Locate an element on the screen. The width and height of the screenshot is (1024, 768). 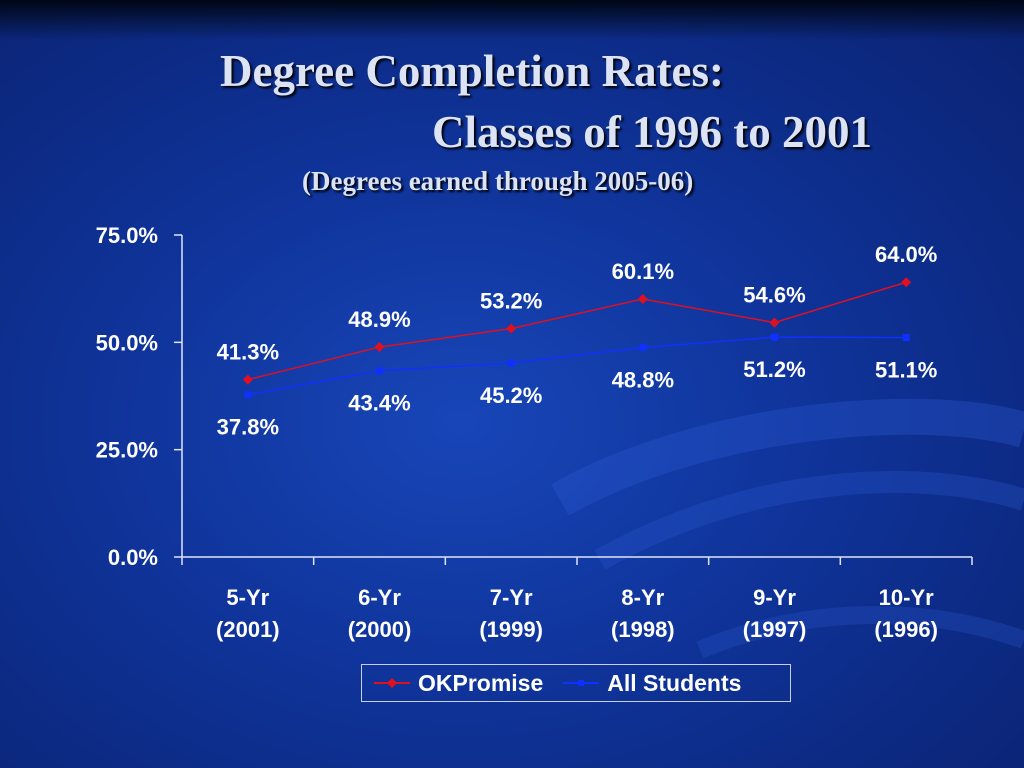
x-category-label: 7-Yr (1999) is located at coordinates (511, 613).